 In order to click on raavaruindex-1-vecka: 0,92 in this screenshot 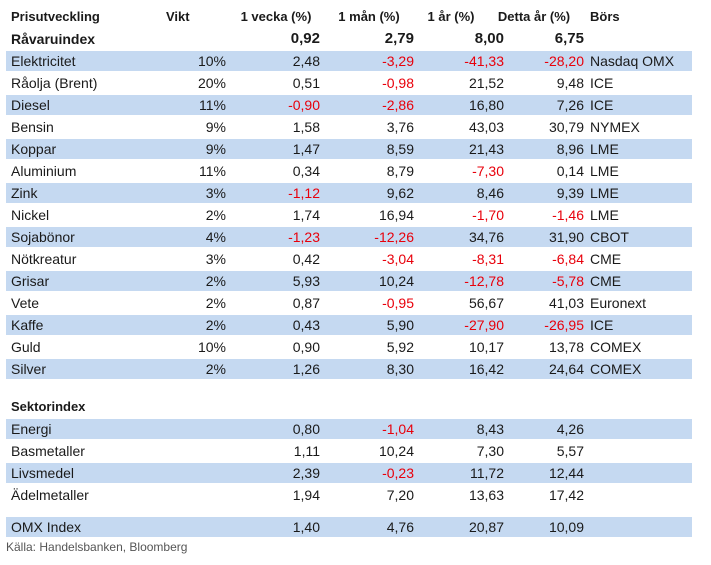, I will do `click(305, 38)`.